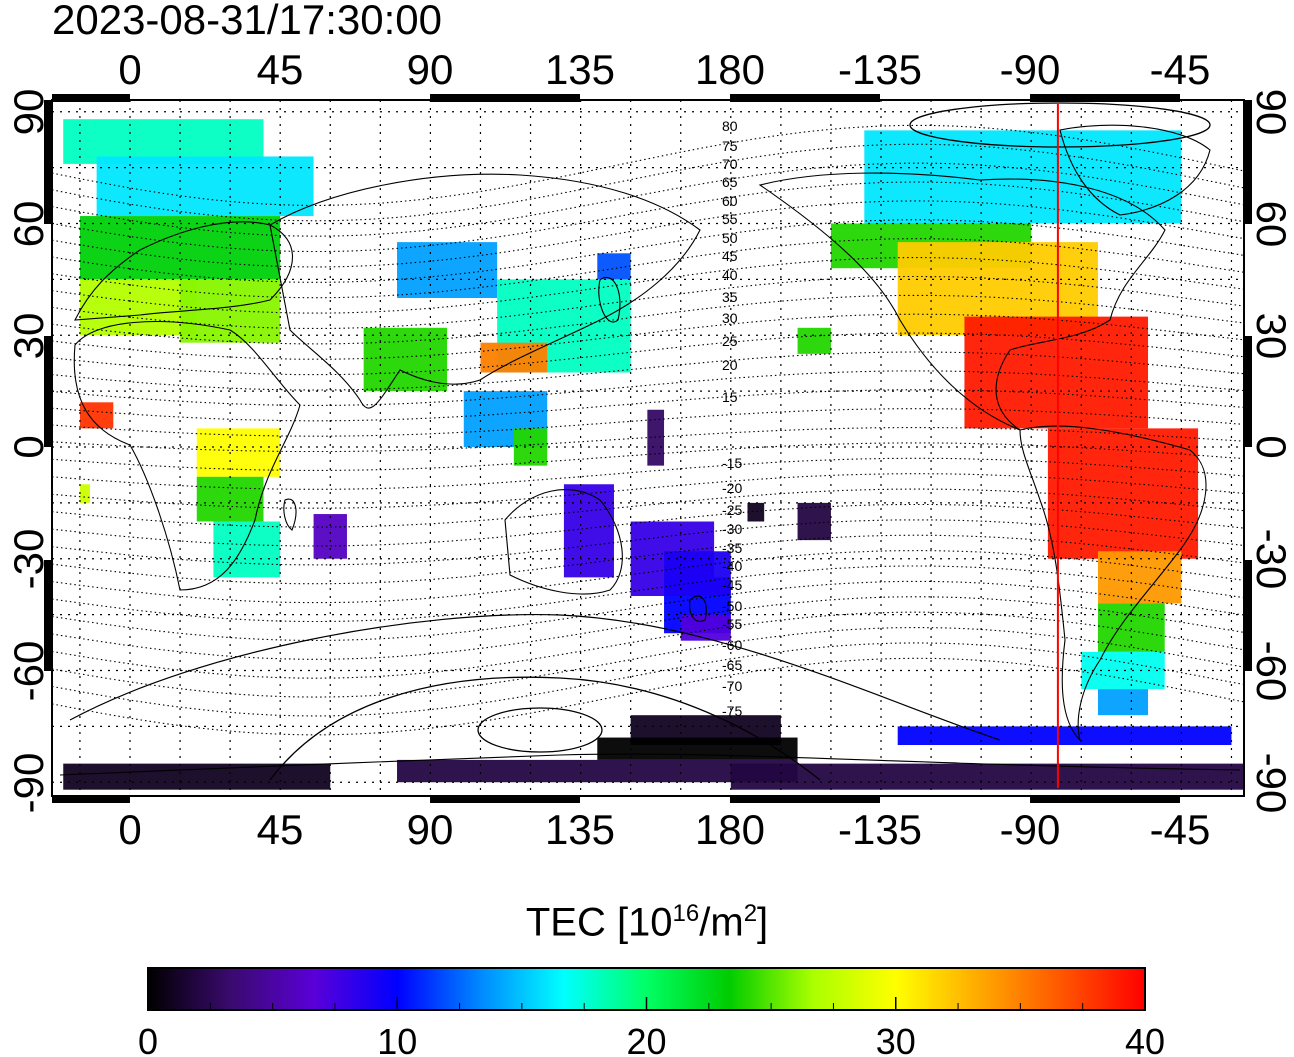  What do you see at coordinates (580, 69) in the screenshot?
I see `lon-tick-top: 135` at bounding box center [580, 69].